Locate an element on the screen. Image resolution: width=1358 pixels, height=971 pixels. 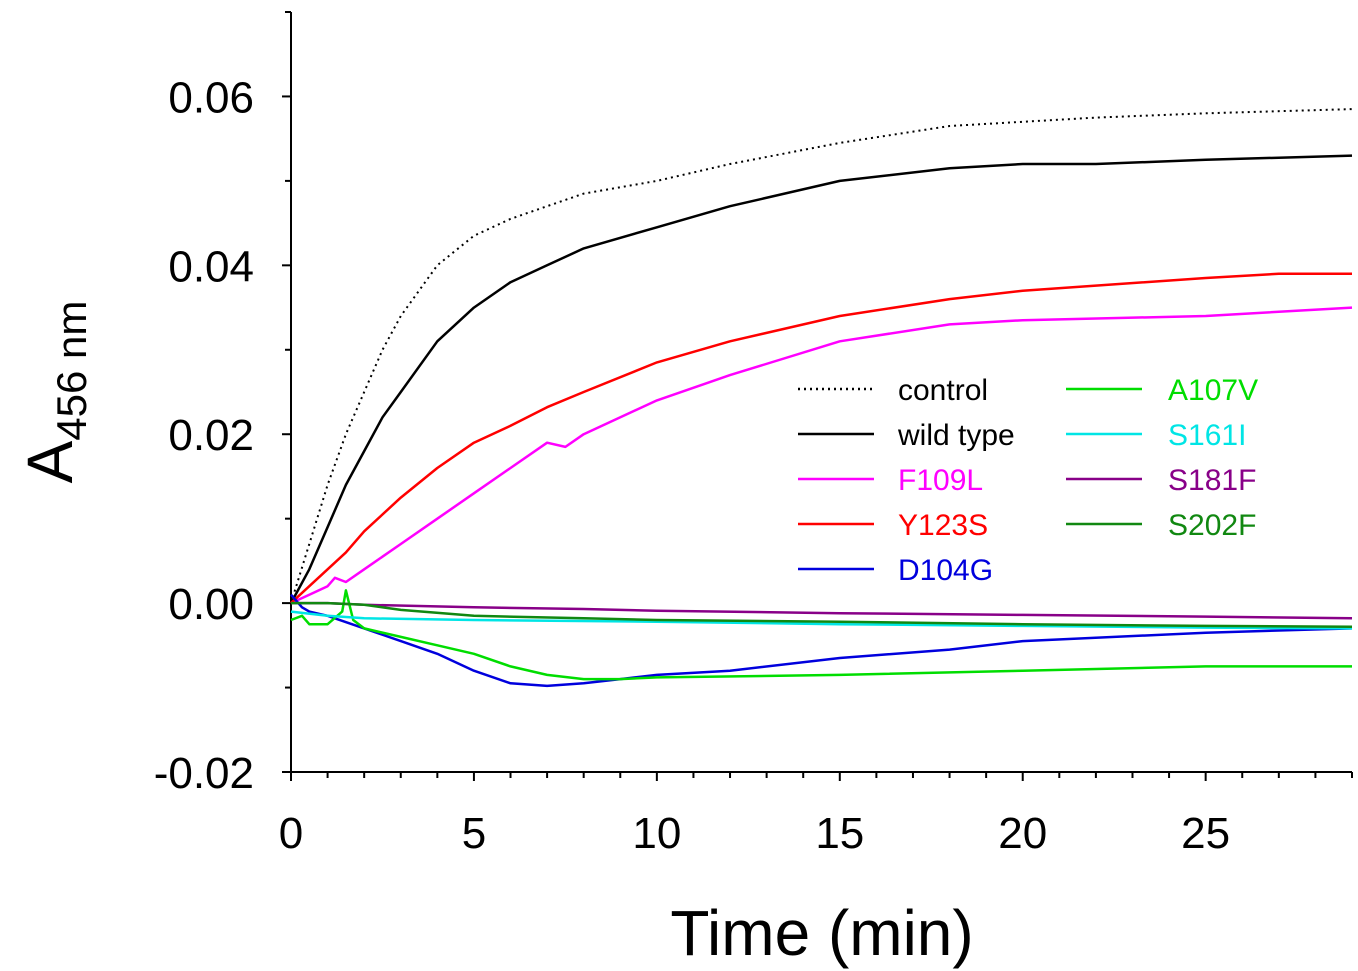
series-line-d104g is located at coordinates (821, 640).